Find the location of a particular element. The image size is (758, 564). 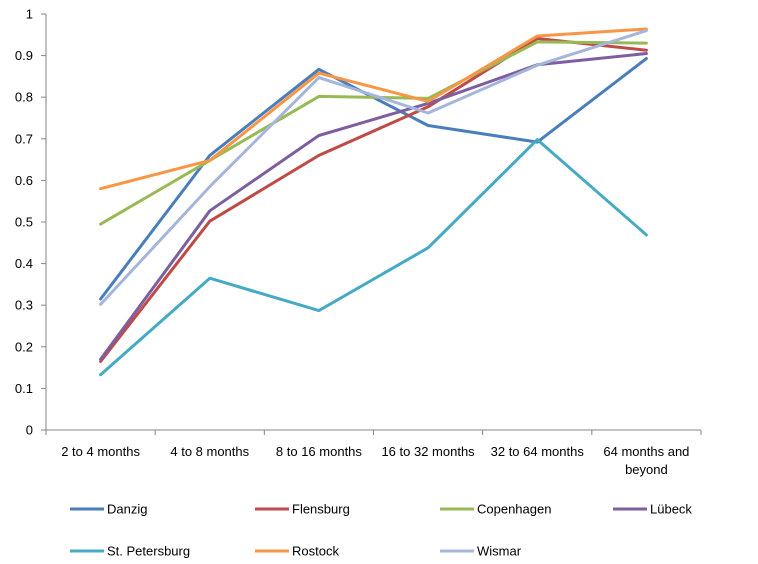

x-tick-label: 64 months and beyond is located at coordinates (646, 460).